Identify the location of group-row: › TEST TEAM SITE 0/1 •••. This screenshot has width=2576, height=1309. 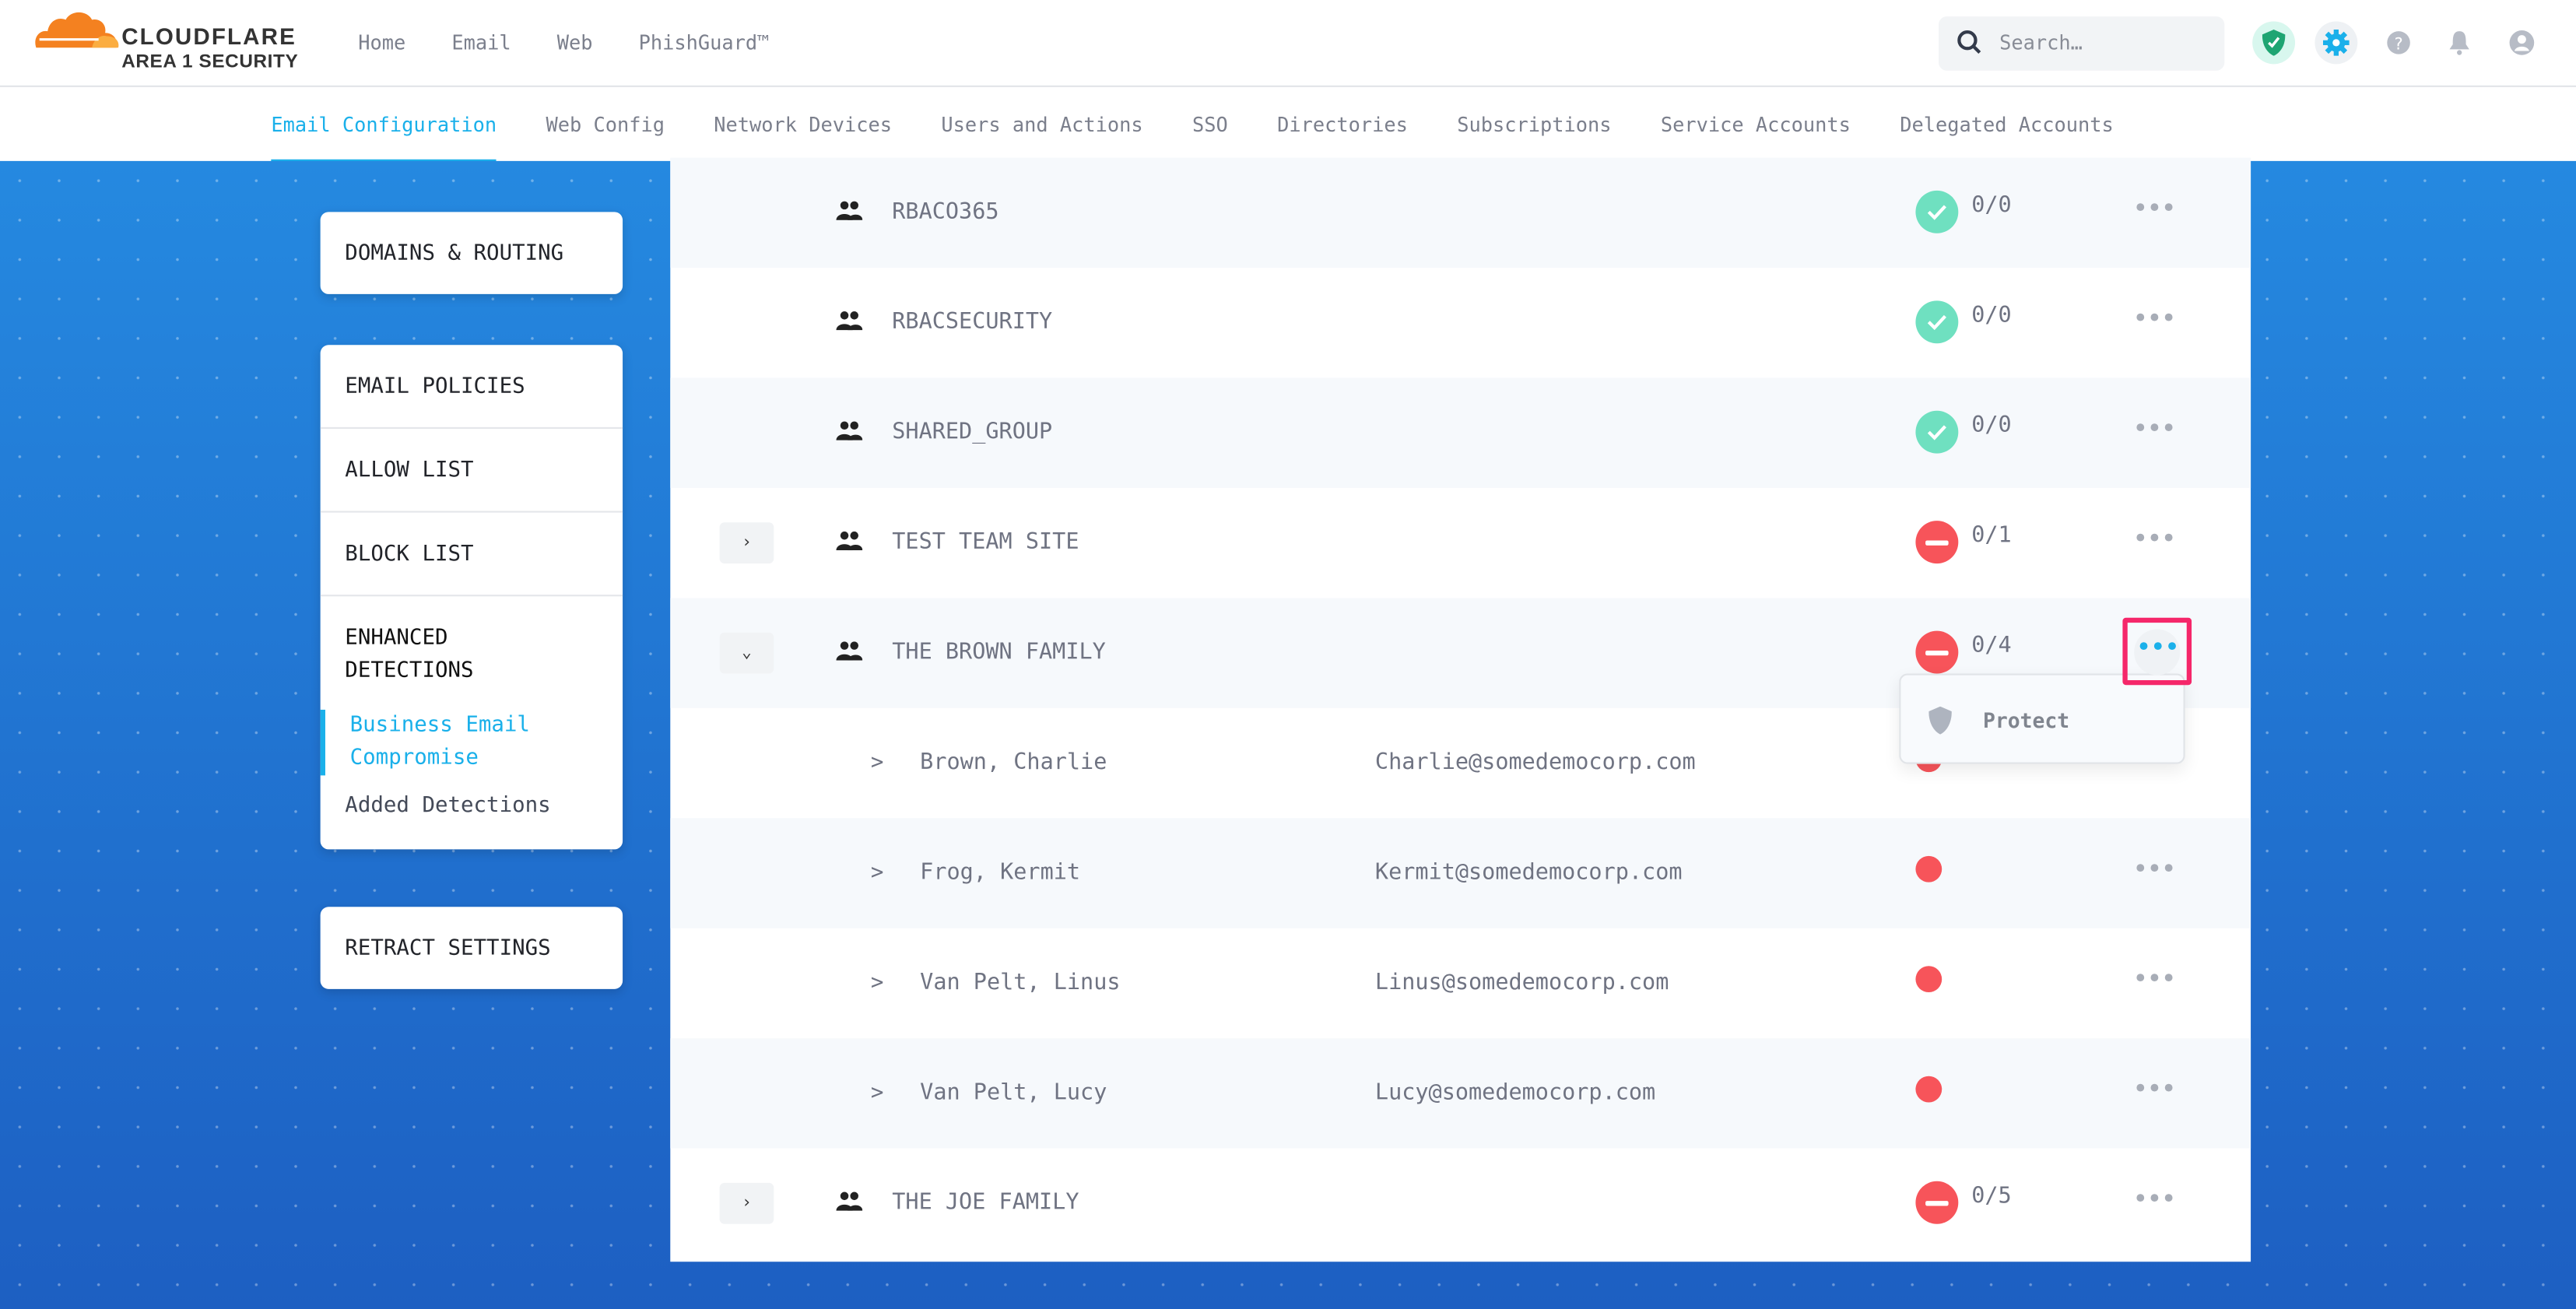
(1461, 543).